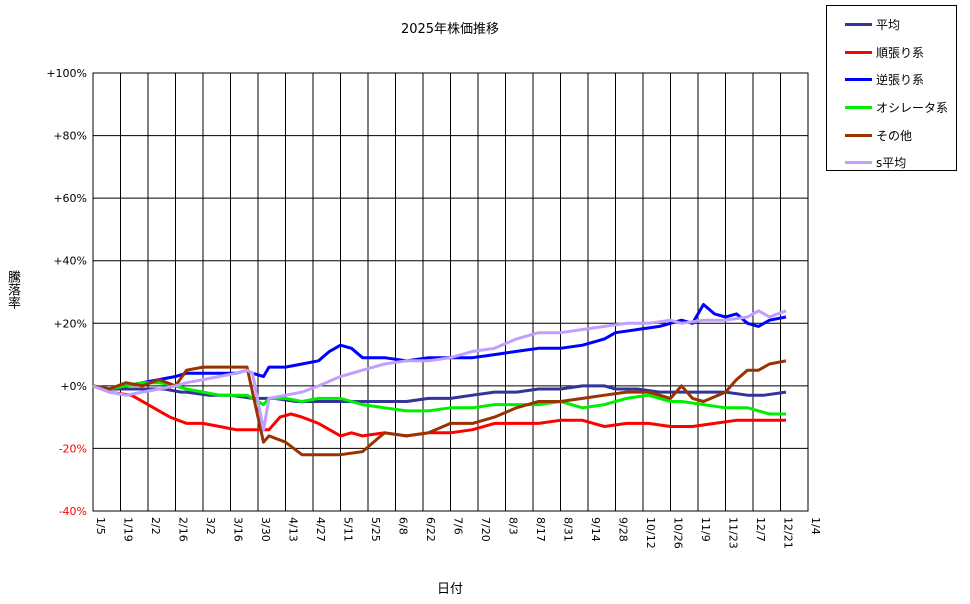  I want to click on legend-label: その他, so click(894, 135).